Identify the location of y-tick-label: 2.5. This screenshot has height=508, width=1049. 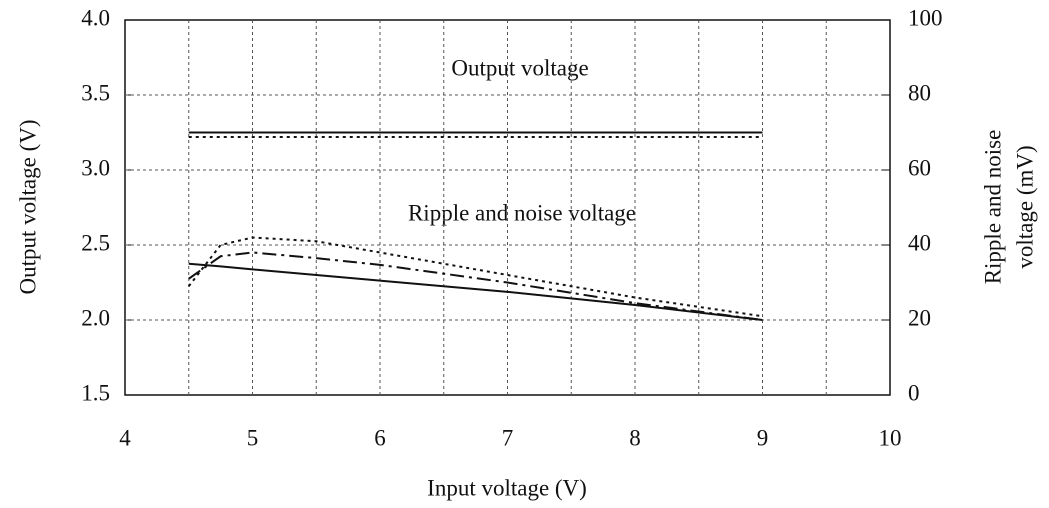
(95, 242).